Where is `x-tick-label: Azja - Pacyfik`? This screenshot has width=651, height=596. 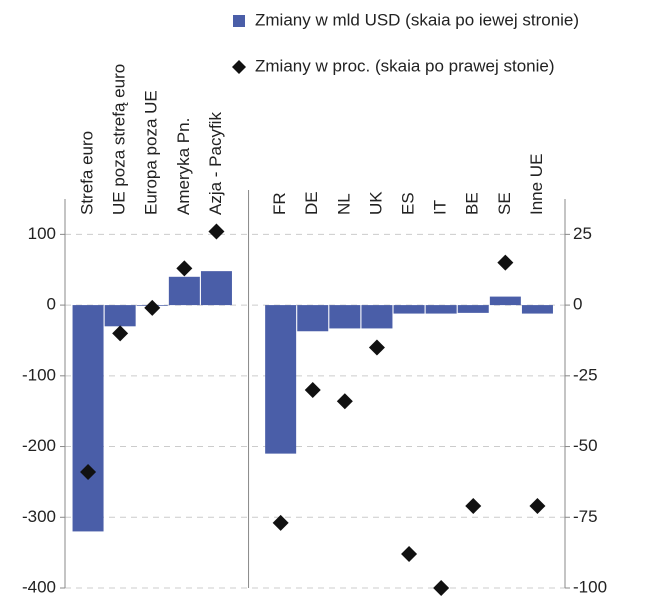
x-tick-label: Azja - Pacyfik is located at coordinates (215, 163).